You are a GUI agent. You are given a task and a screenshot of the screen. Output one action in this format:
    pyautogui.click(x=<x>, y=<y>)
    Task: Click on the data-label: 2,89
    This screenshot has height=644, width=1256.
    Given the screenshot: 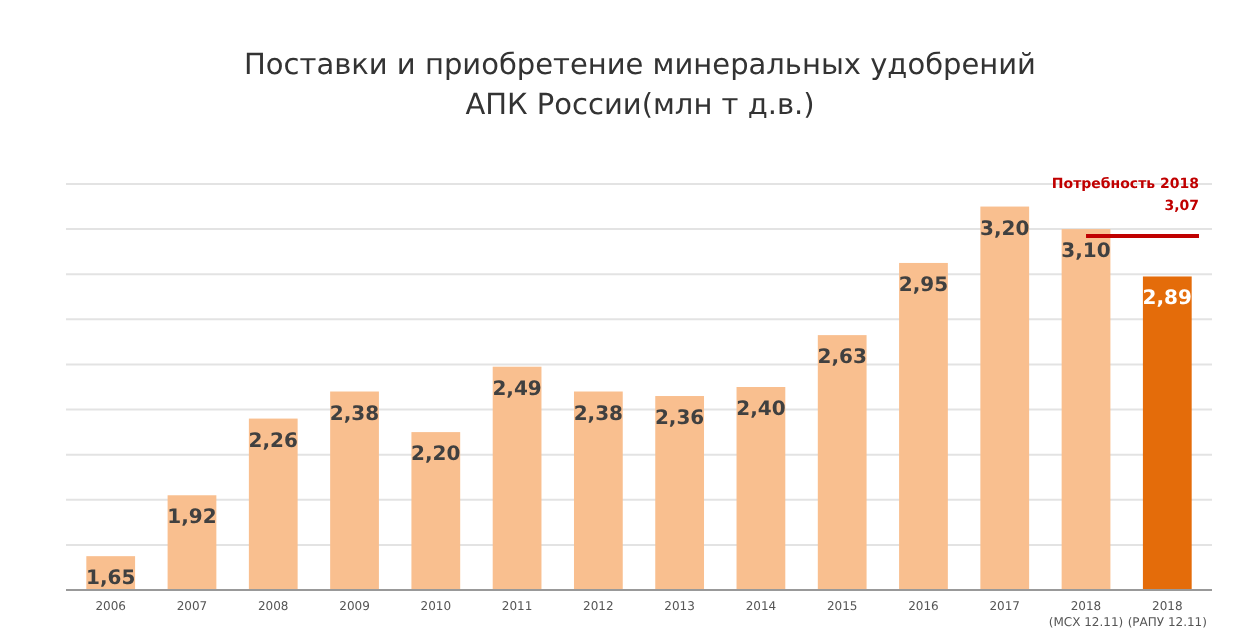 What is the action you would take?
    pyautogui.click(x=1167, y=299)
    